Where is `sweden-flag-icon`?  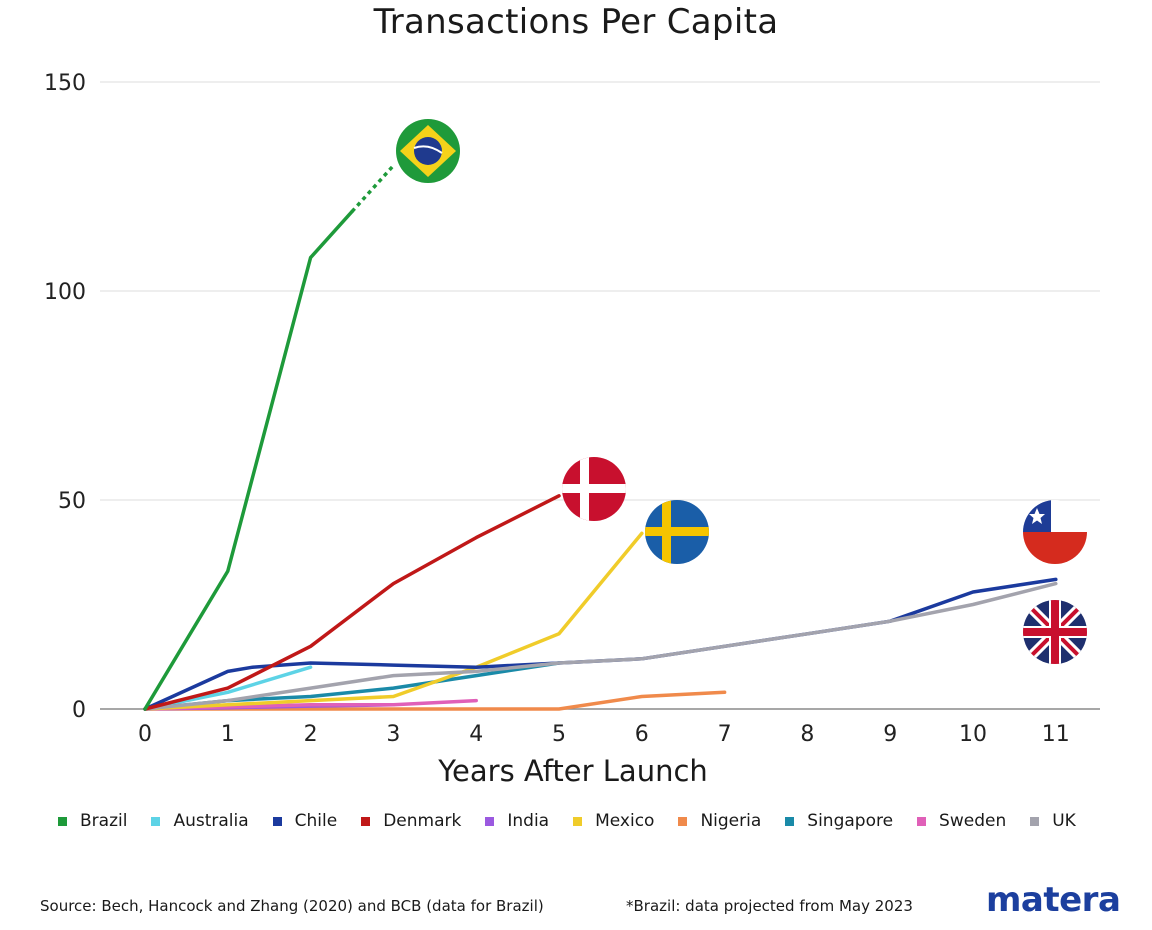 sweden-flag-icon is located at coordinates (677, 532).